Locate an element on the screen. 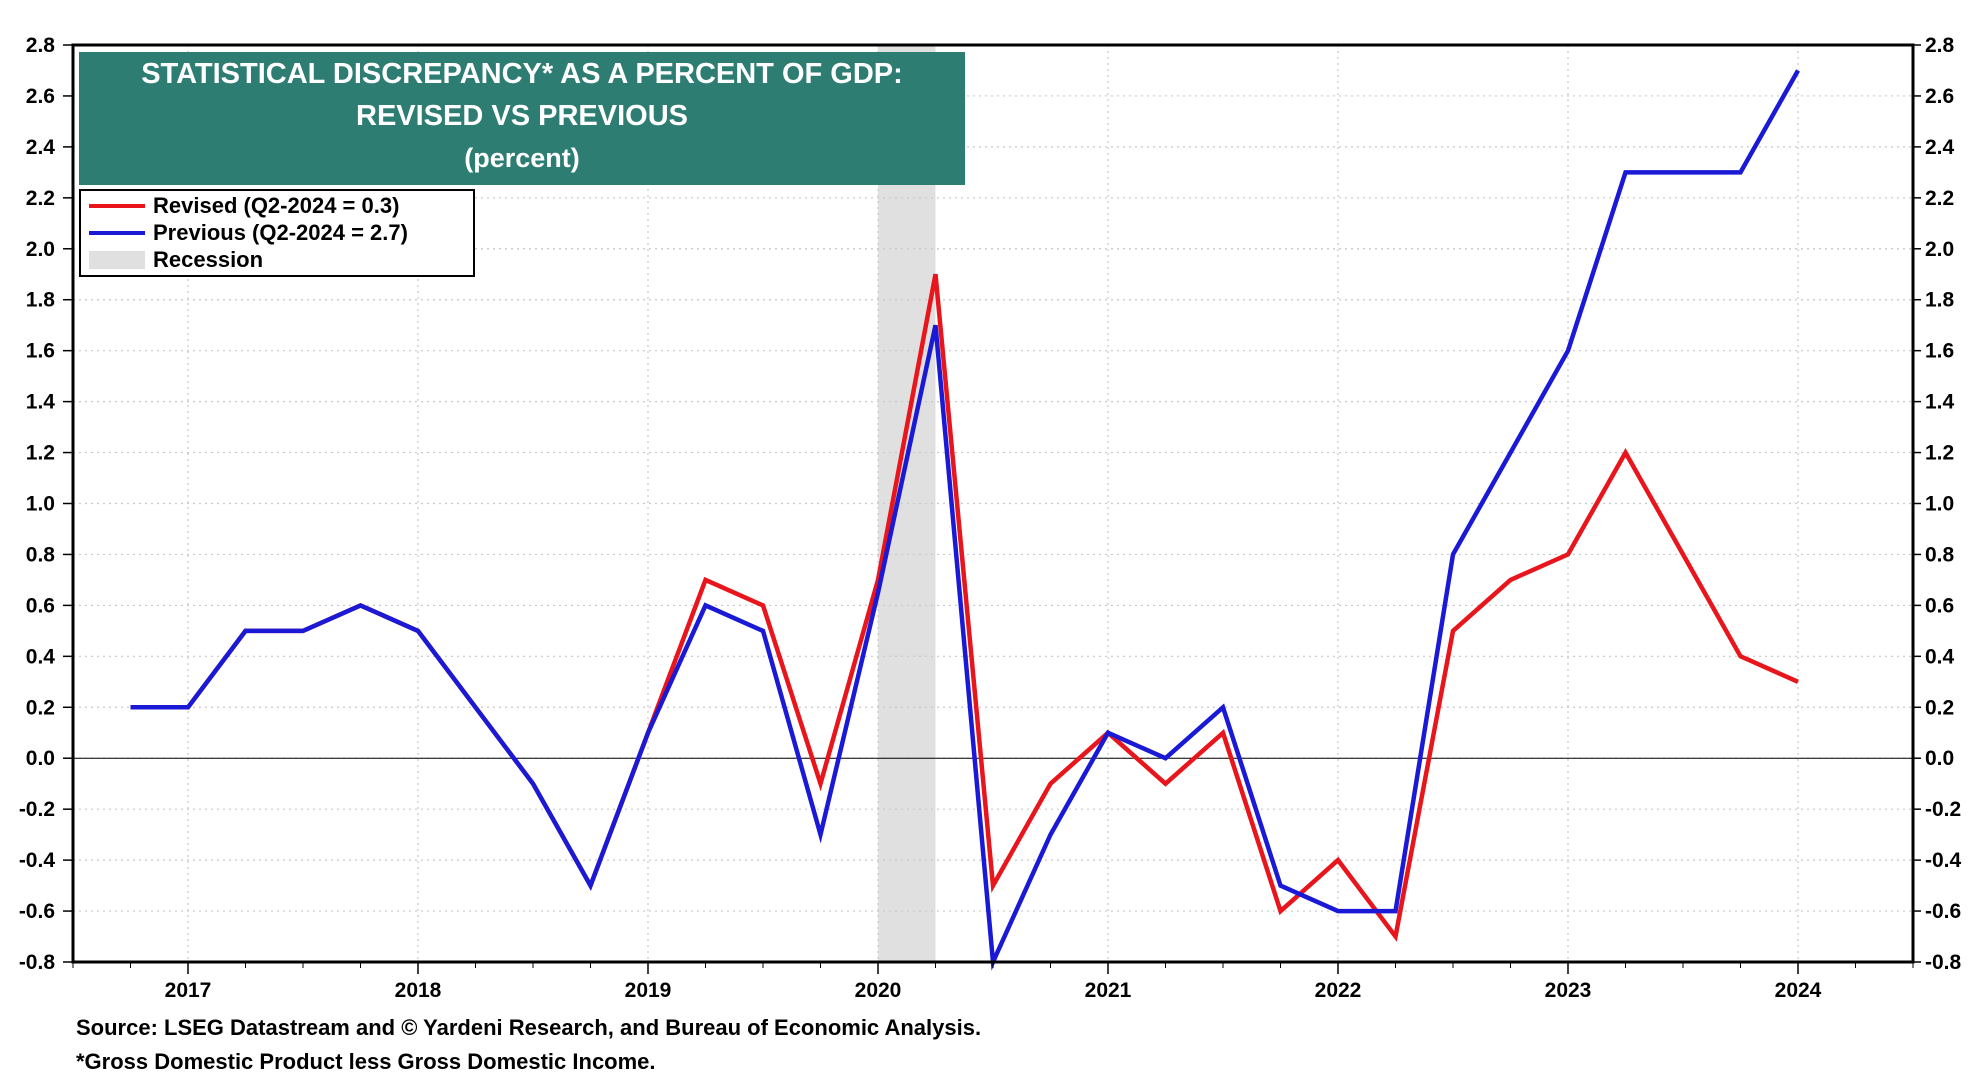 The width and height of the screenshot is (1980, 1080). y-tick-label-right: 2.2 is located at coordinates (1939, 198).